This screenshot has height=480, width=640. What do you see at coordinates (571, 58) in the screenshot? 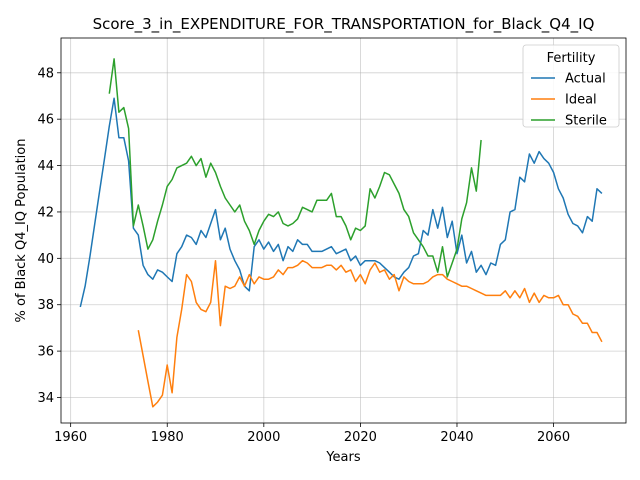
I see `legend-title: Fertility` at bounding box center [571, 58].